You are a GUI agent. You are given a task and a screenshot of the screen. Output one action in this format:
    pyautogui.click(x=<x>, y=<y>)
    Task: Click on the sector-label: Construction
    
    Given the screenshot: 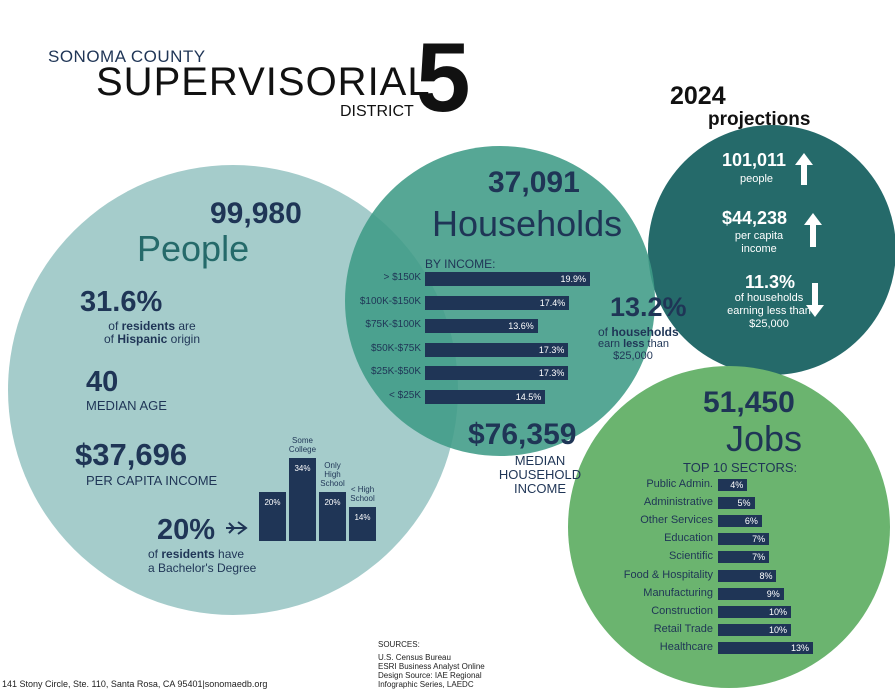 What is the action you would take?
    pyautogui.click(x=682, y=610)
    